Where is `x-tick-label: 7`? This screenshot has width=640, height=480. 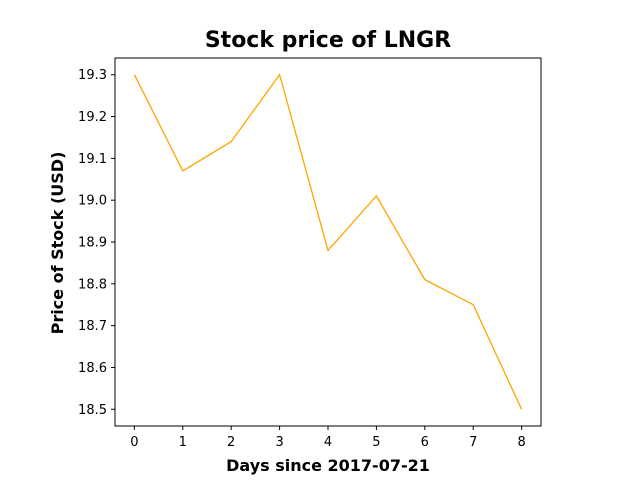
x-tick-label: 7 is located at coordinates (473, 442).